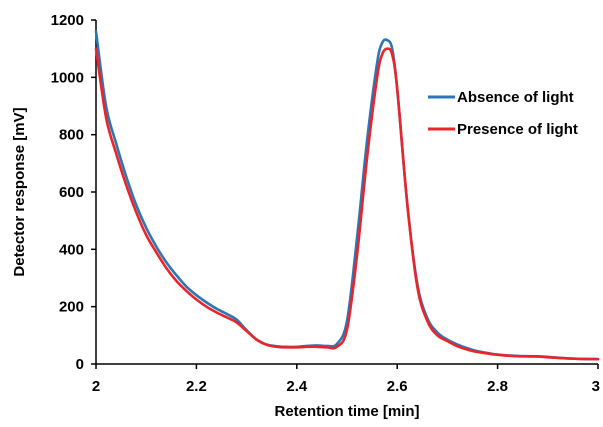 The image size is (603, 427). I want to click on y-tick-label: 200, so click(71, 307).